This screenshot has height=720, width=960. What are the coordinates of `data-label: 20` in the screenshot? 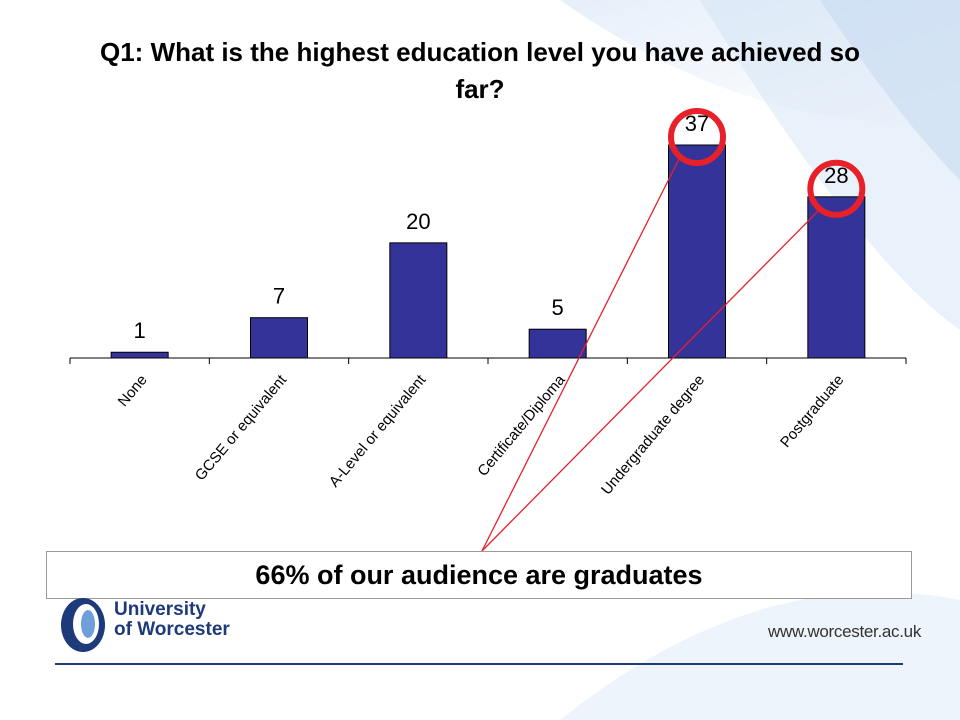 It's located at (418, 221).